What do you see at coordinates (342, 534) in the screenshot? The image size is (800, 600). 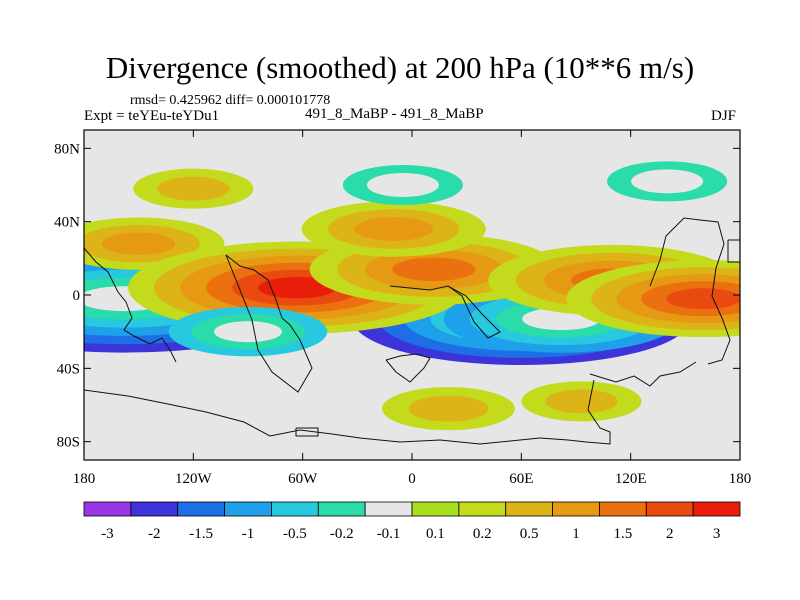 I see `colorbar-label: -0.2` at bounding box center [342, 534].